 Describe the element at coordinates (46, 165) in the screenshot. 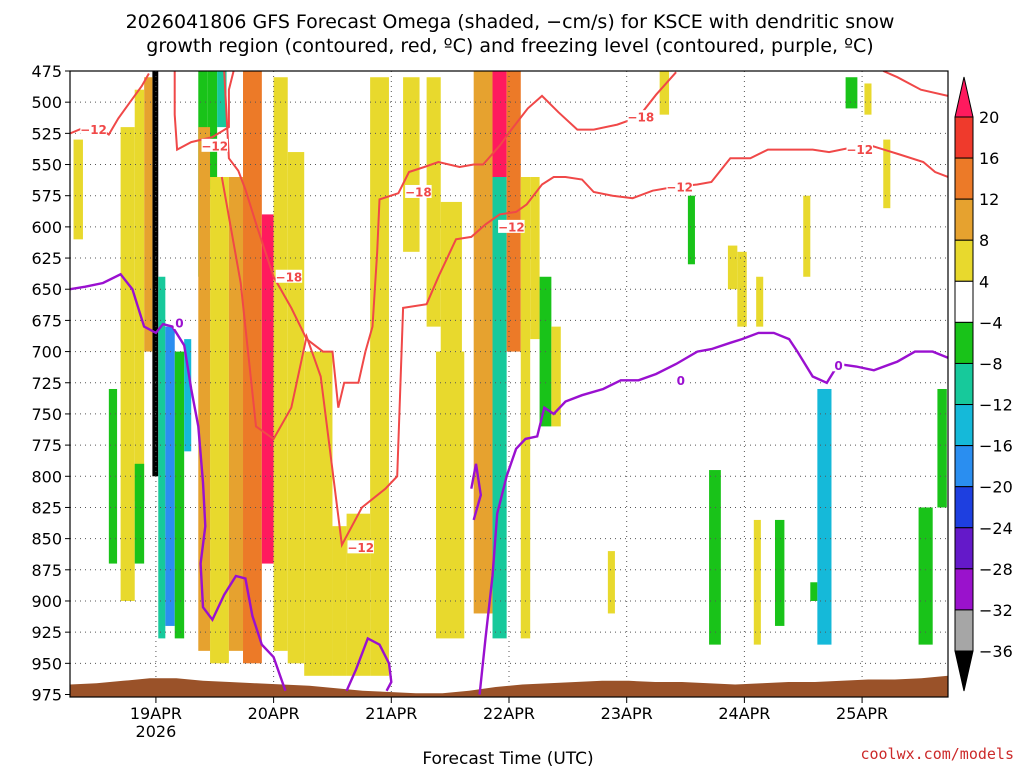

I see `y-tick-label: 550` at that location.